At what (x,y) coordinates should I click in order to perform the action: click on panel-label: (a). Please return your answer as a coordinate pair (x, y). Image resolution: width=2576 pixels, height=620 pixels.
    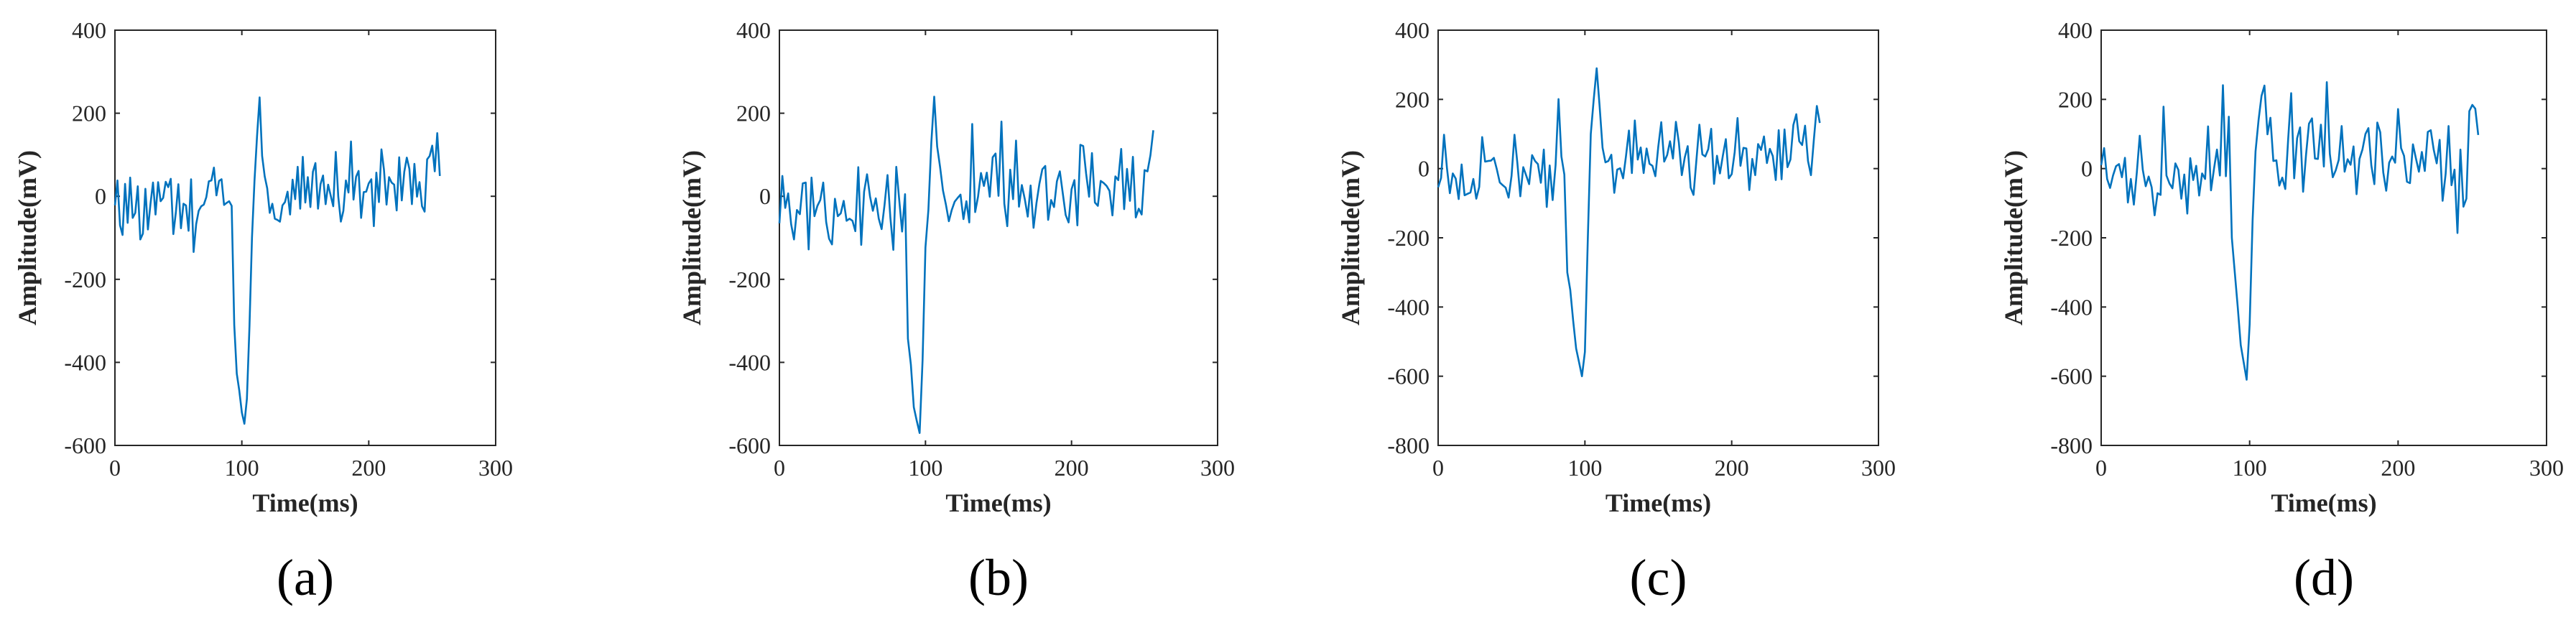
    Looking at the image, I should click on (305, 577).